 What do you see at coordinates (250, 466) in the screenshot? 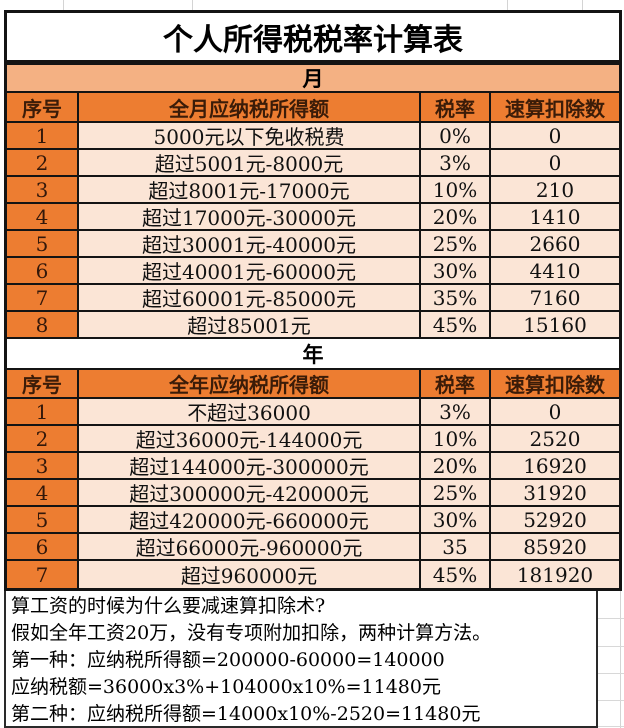
I see `income-cell: 超过144000元-300000元` at bounding box center [250, 466].